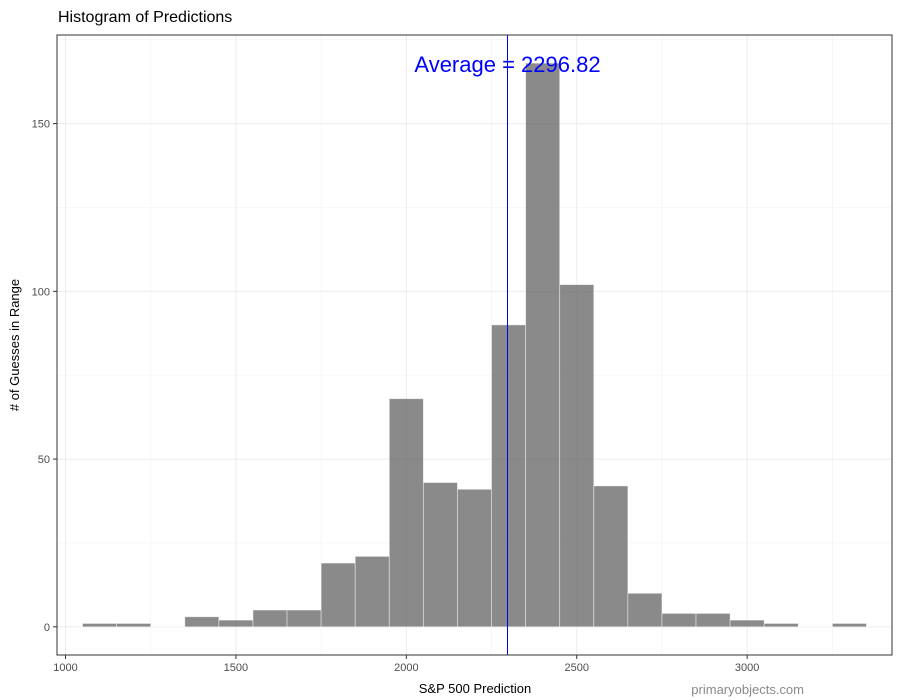 The image size is (900, 700). Describe the element at coordinates (406, 668) in the screenshot. I see `x-tick-label: 2000` at that location.